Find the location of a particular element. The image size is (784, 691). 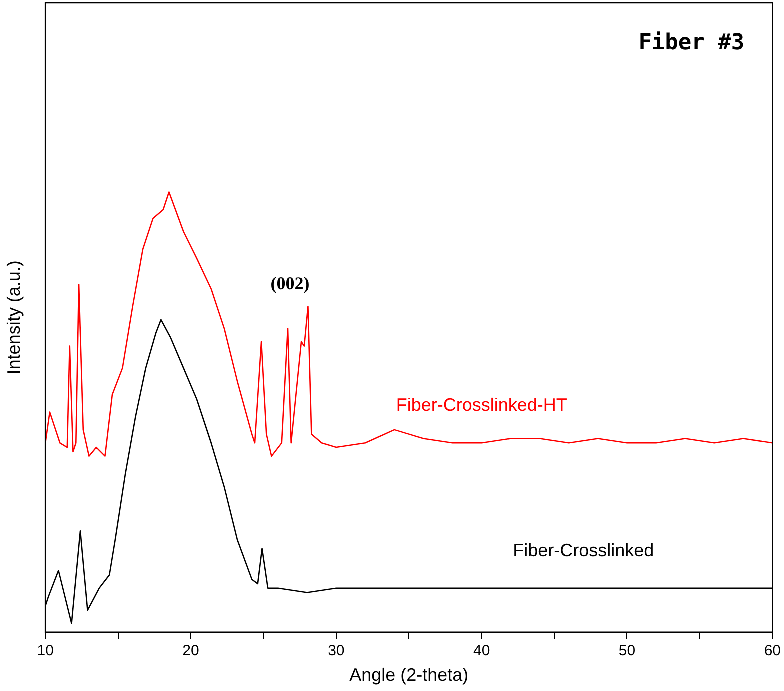

x-tick-label: 30 is located at coordinates (336, 651).